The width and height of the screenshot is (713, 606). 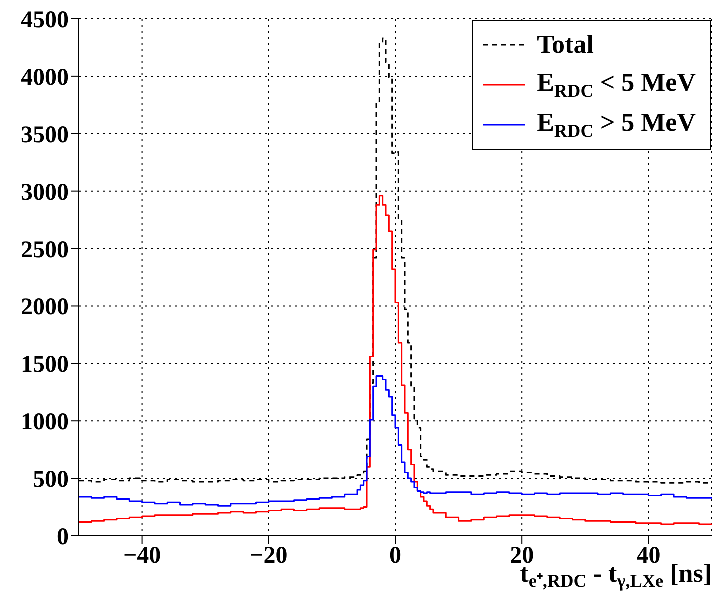 What do you see at coordinates (565, 44) in the screenshot?
I see `legend-label: Total` at bounding box center [565, 44].